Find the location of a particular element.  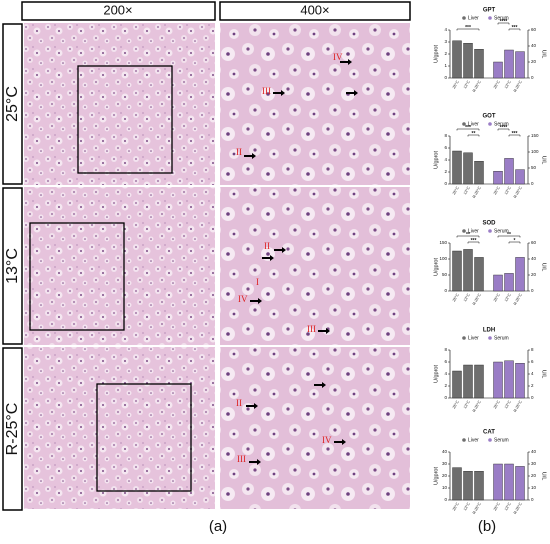

column-header: 400× is located at coordinates (314, 9).